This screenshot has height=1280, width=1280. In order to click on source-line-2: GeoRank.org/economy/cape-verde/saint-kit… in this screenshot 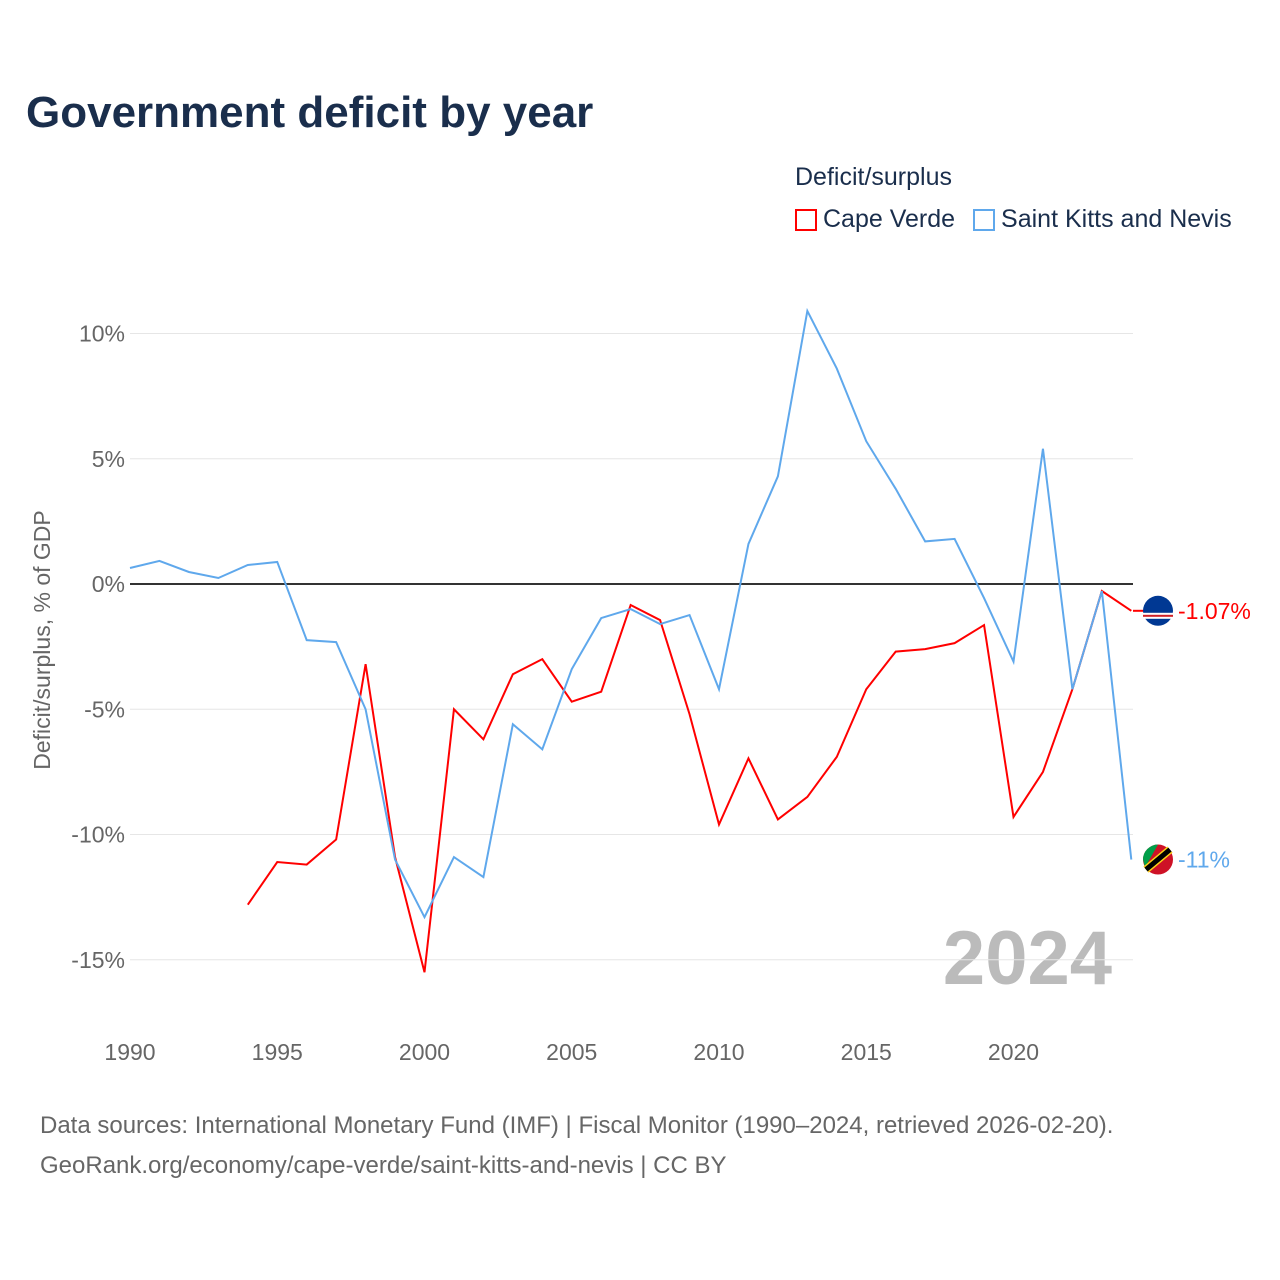, I will do `click(383, 1165)`.